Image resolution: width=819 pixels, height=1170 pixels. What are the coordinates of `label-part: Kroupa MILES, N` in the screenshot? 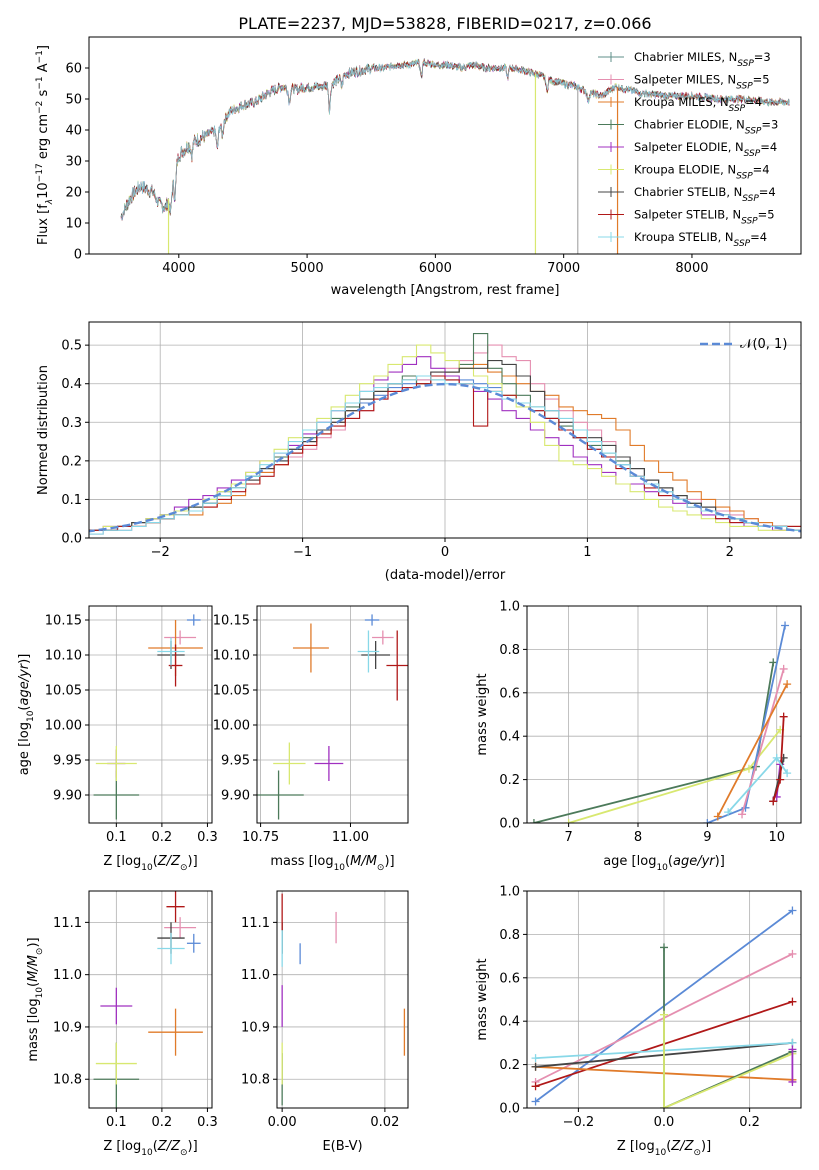 It's located at (681, 102).